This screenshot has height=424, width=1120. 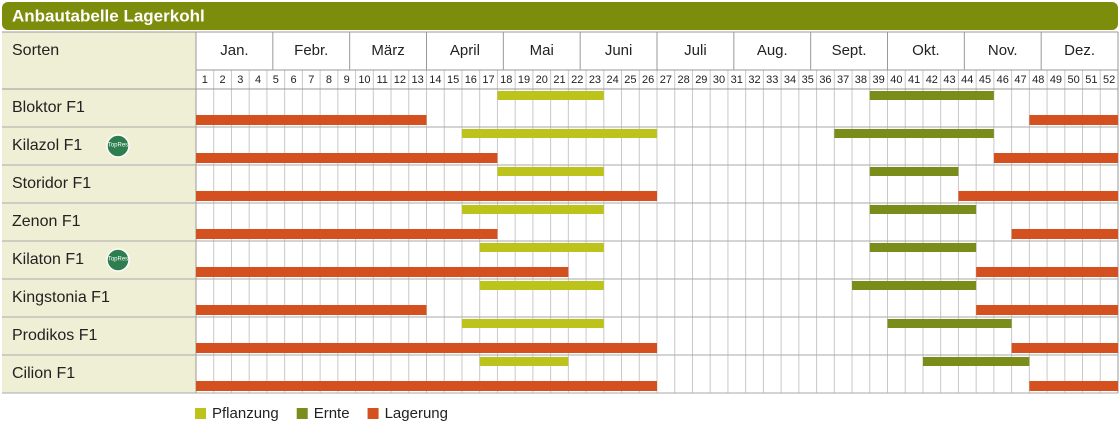 I want to click on week-label: 22, so click(x=577, y=80).